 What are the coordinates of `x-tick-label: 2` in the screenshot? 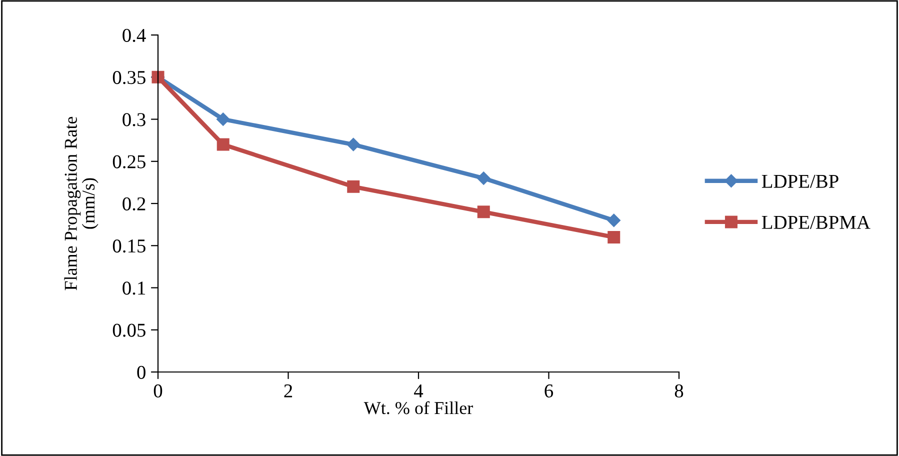 It's located at (288, 391).